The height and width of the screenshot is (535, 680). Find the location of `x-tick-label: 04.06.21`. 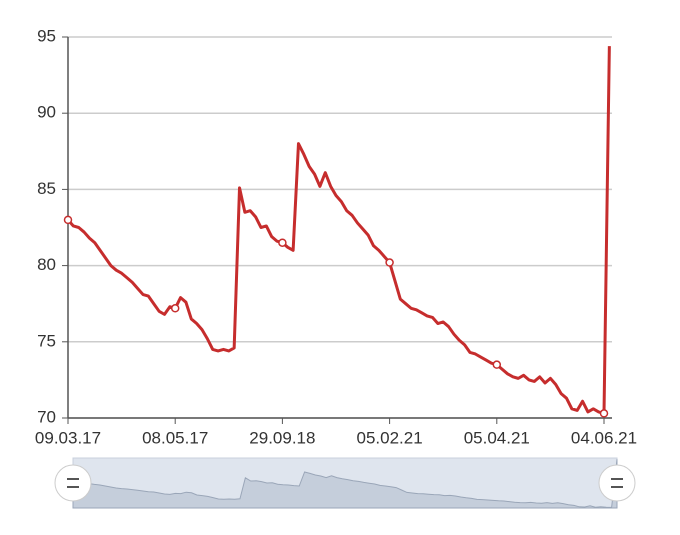

x-tick-label: 04.06.21 is located at coordinates (604, 437).